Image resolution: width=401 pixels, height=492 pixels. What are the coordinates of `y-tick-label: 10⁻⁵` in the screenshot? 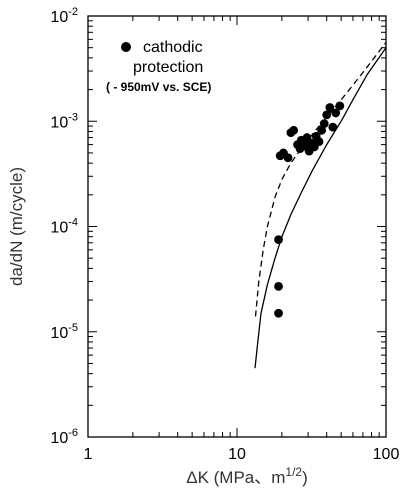 It's located at (64, 332).